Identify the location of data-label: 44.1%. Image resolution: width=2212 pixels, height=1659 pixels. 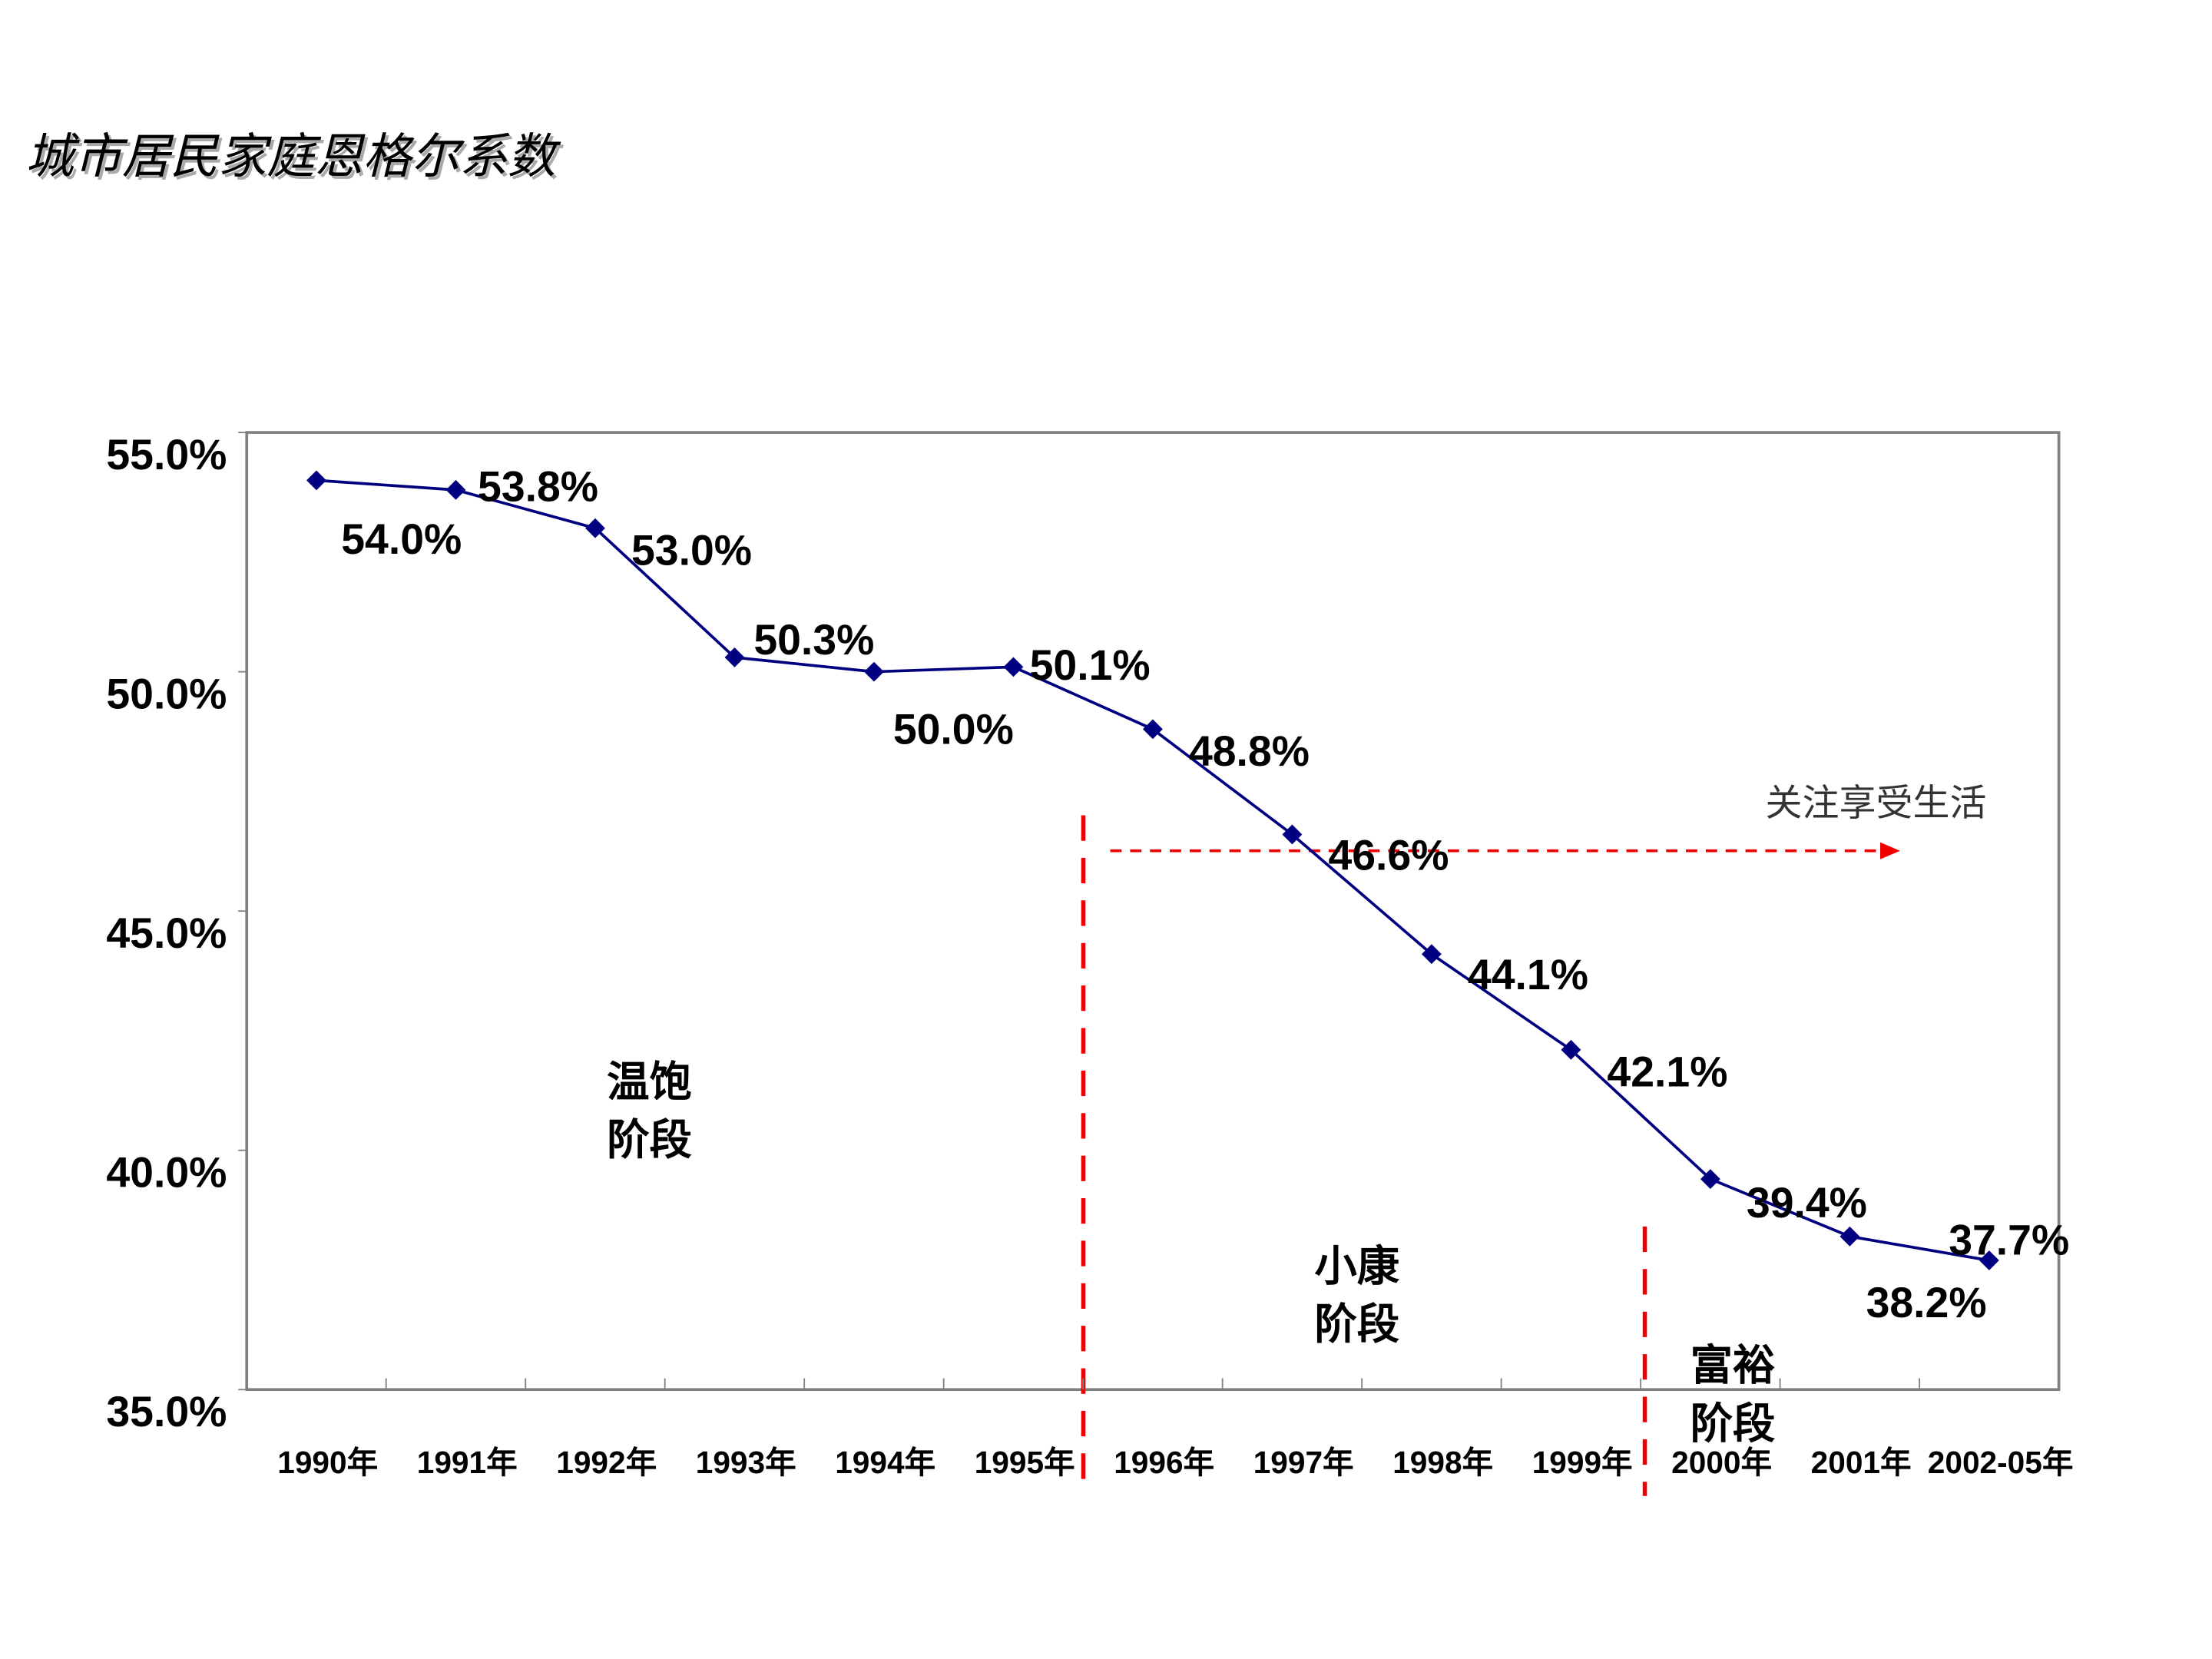
(1528, 974).